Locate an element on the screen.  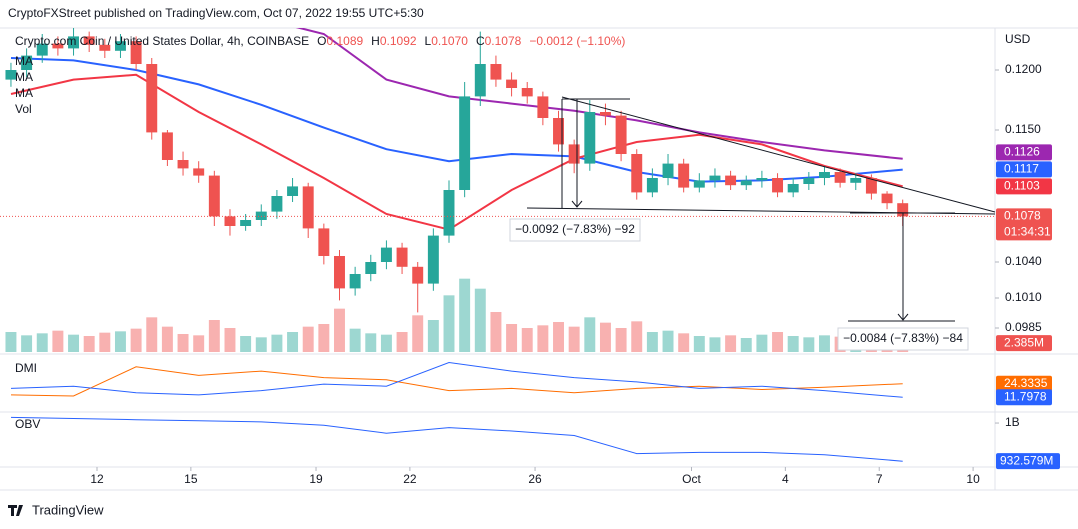
ohlc-key: L is located at coordinates (428, 41).